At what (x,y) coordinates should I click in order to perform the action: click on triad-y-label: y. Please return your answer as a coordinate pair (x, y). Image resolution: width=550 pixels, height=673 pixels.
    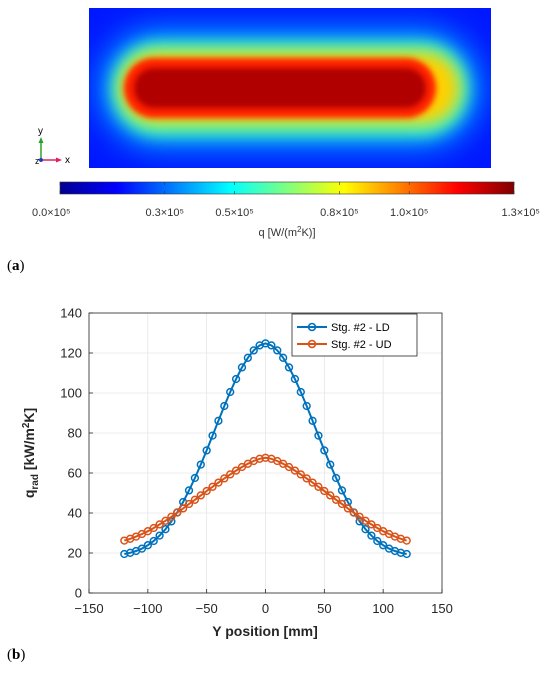
    Looking at the image, I should click on (40, 131).